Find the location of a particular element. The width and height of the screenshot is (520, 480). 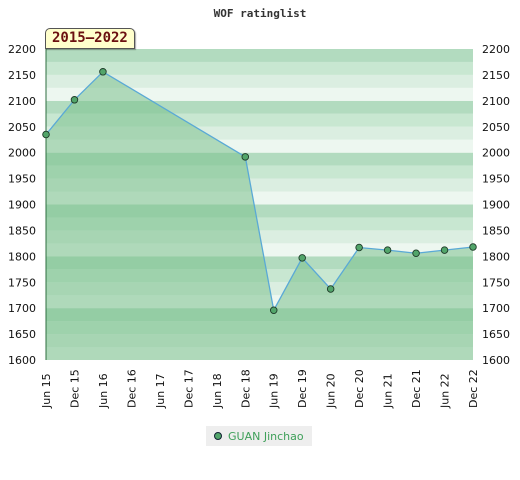

x-tick-label: Jun 16 is located at coordinates (103, 391).